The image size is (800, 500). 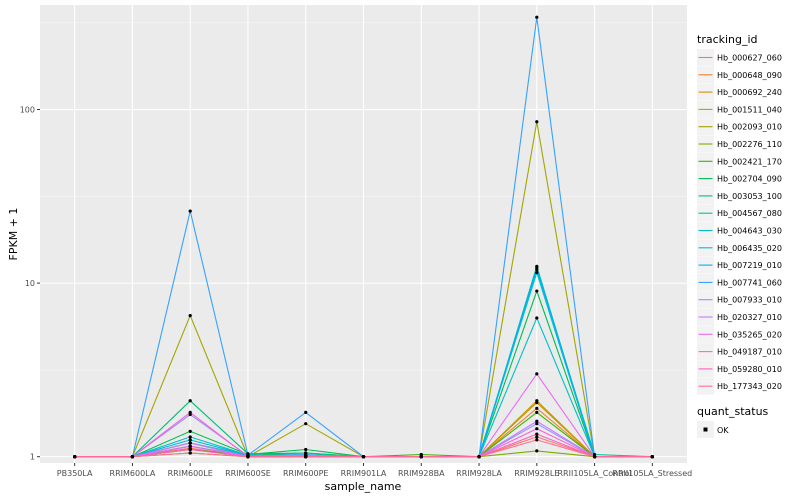 What do you see at coordinates (723, 430) in the screenshot?
I see `point-legend-label: OK` at bounding box center [723, 430].